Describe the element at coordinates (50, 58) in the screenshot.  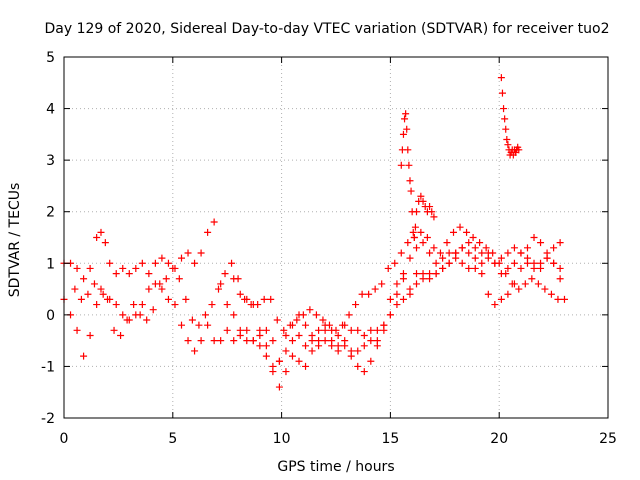
I see `y-tick-label: 5` at that location.